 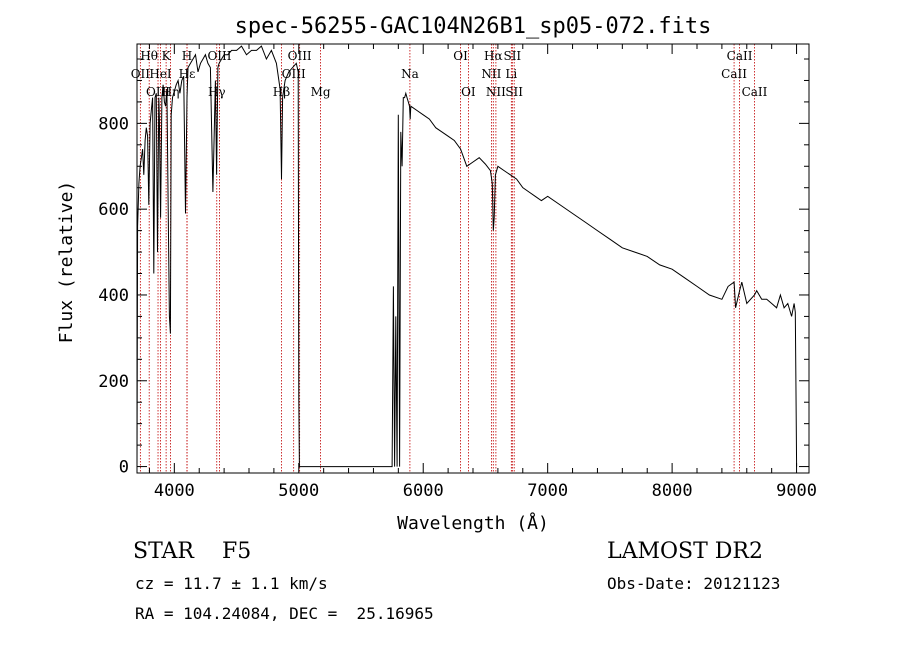 I want to click on line-label: Mg, so click(x=321, y=92).